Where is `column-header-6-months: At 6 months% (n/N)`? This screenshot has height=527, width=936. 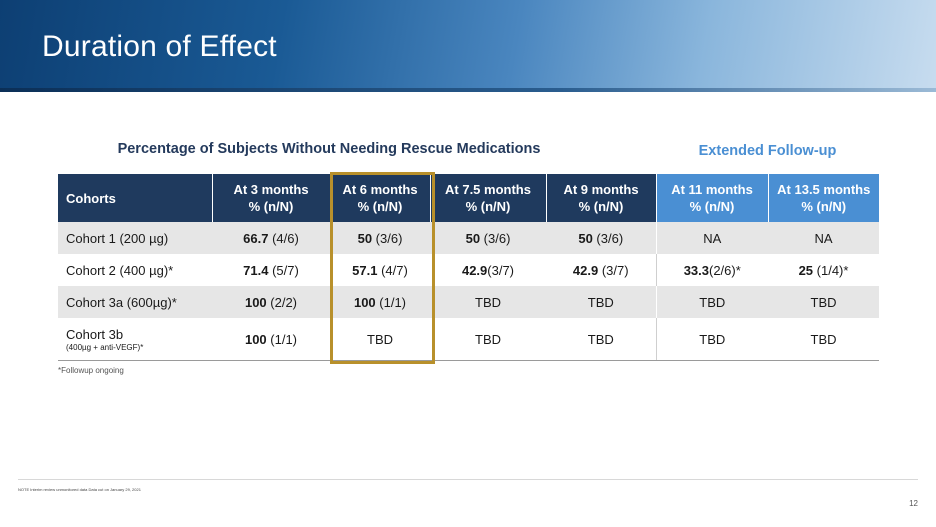 column-header-6-months: At 6 months% (n/N) is located at coordinates (379, 198).